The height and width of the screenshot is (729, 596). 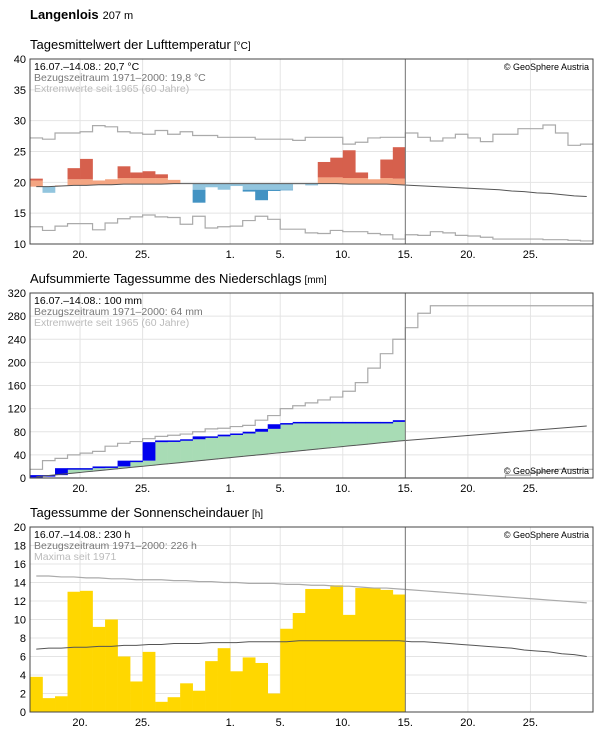 I want to click on precipitation-unit: [mm], so click(x=315, y=280).